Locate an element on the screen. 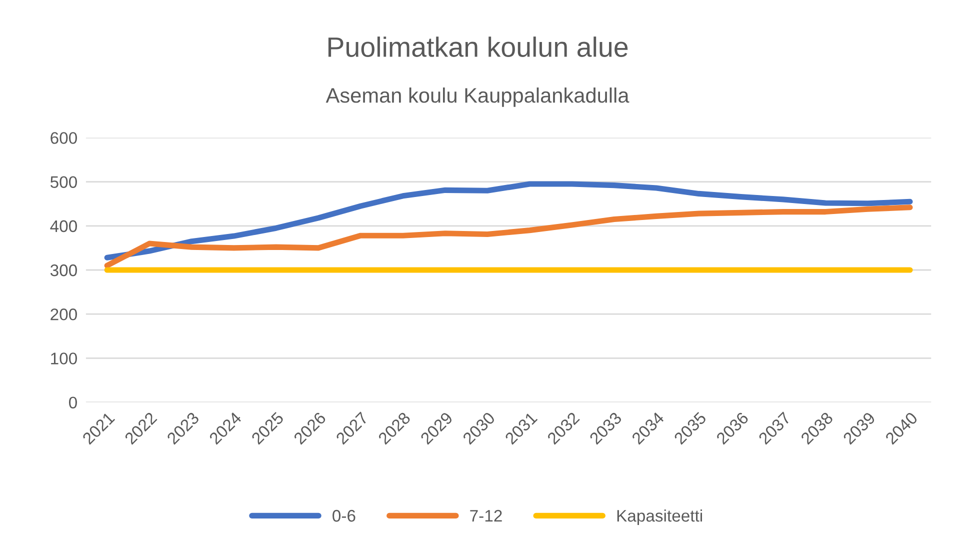 This screenshot has width=955, height=540. y-tick-label: 600 is located at coordinates (63, 138).